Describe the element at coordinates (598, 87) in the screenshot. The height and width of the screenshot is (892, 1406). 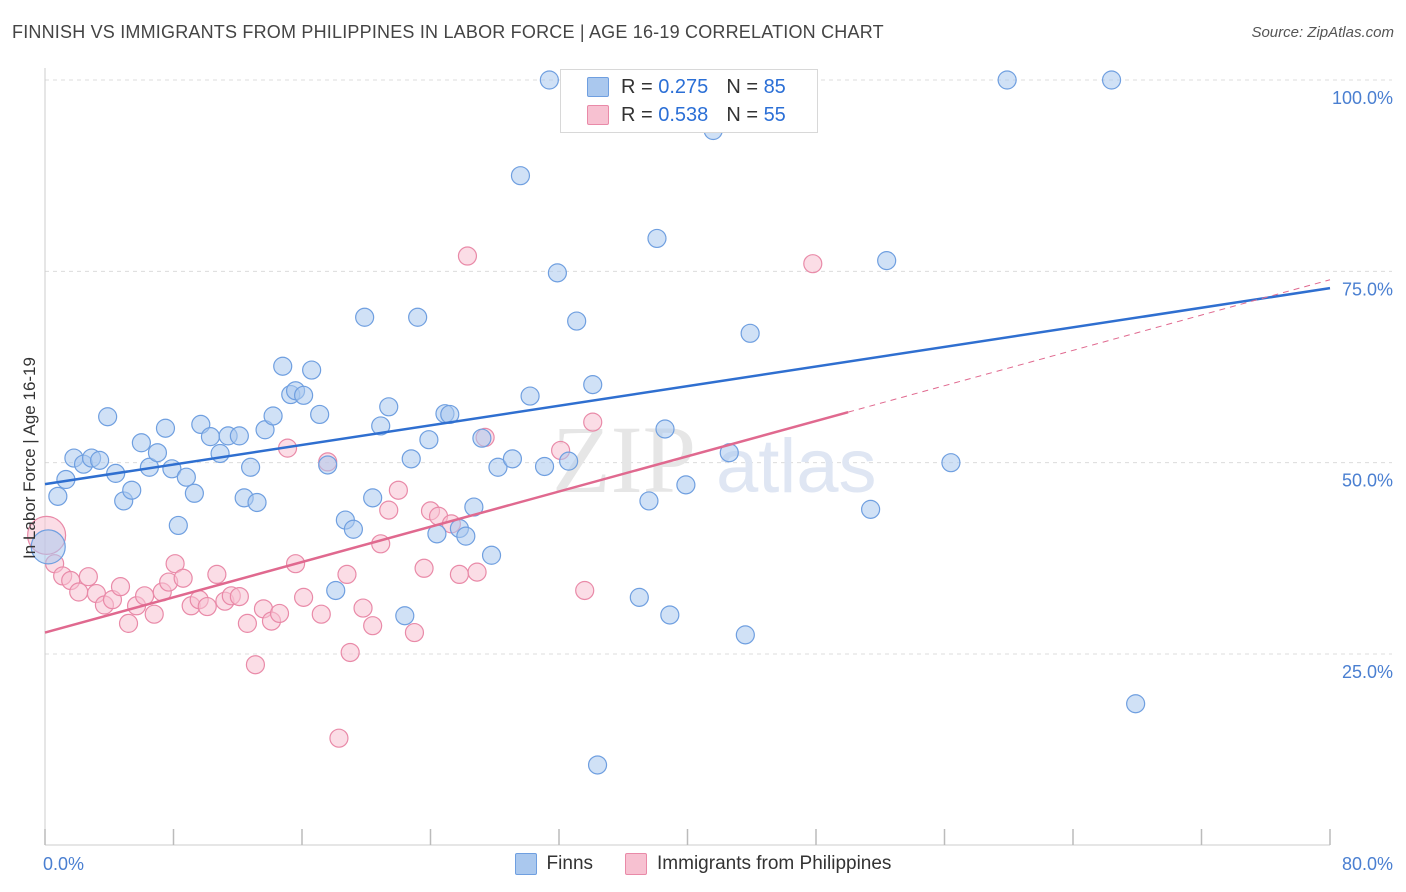
I see `finns-swatch` at that location.